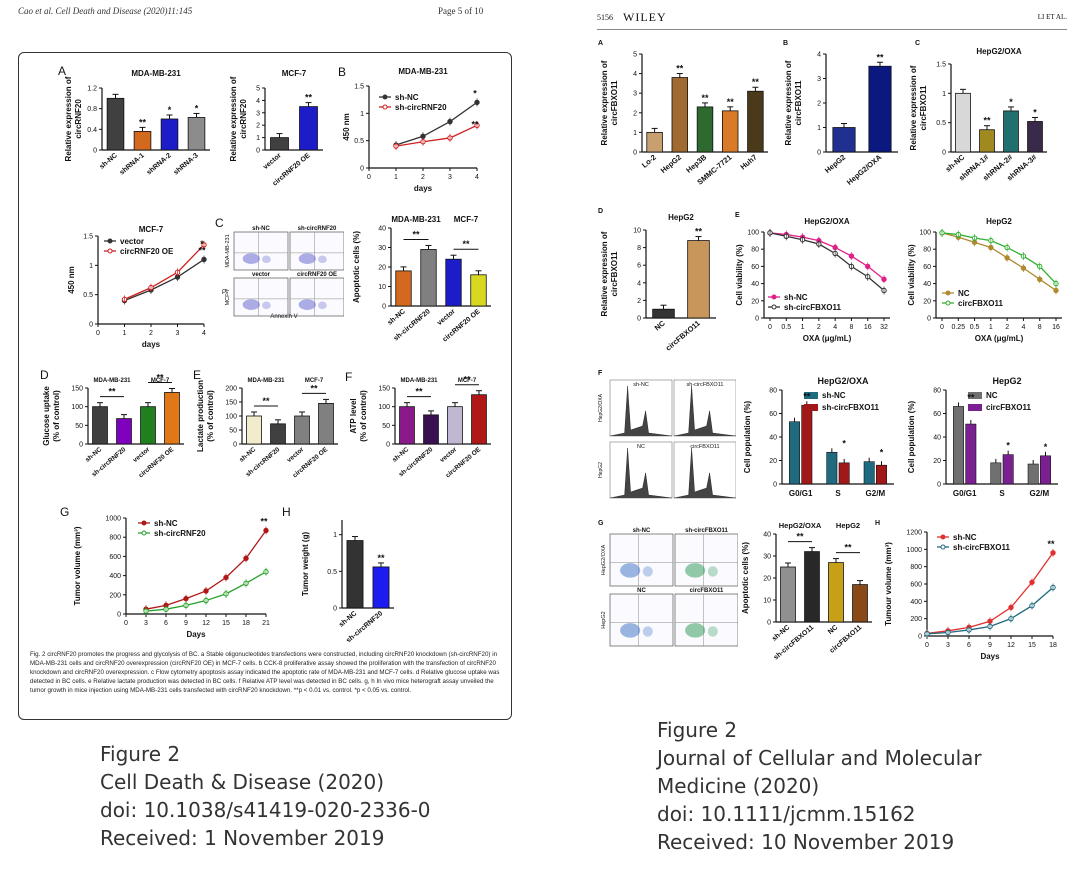  I want to click on chart-title: MCF-7, so click(151, 229).